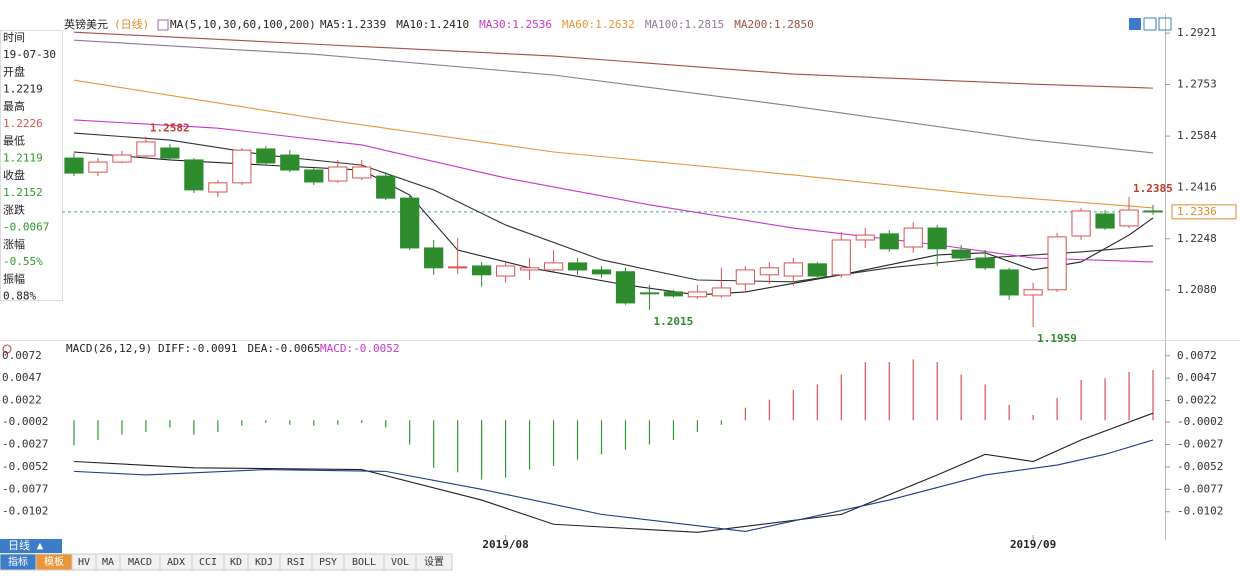  I want to click on info-value: 0.88%, so click(19, 296).